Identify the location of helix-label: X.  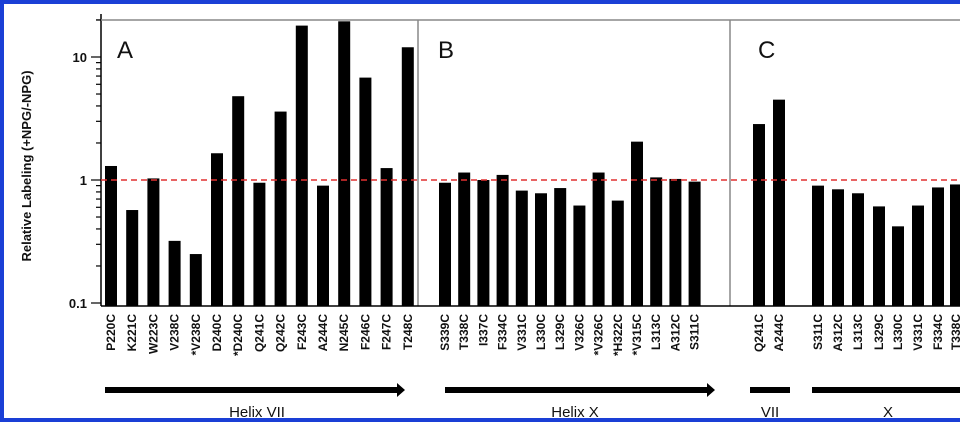
(888, 412).